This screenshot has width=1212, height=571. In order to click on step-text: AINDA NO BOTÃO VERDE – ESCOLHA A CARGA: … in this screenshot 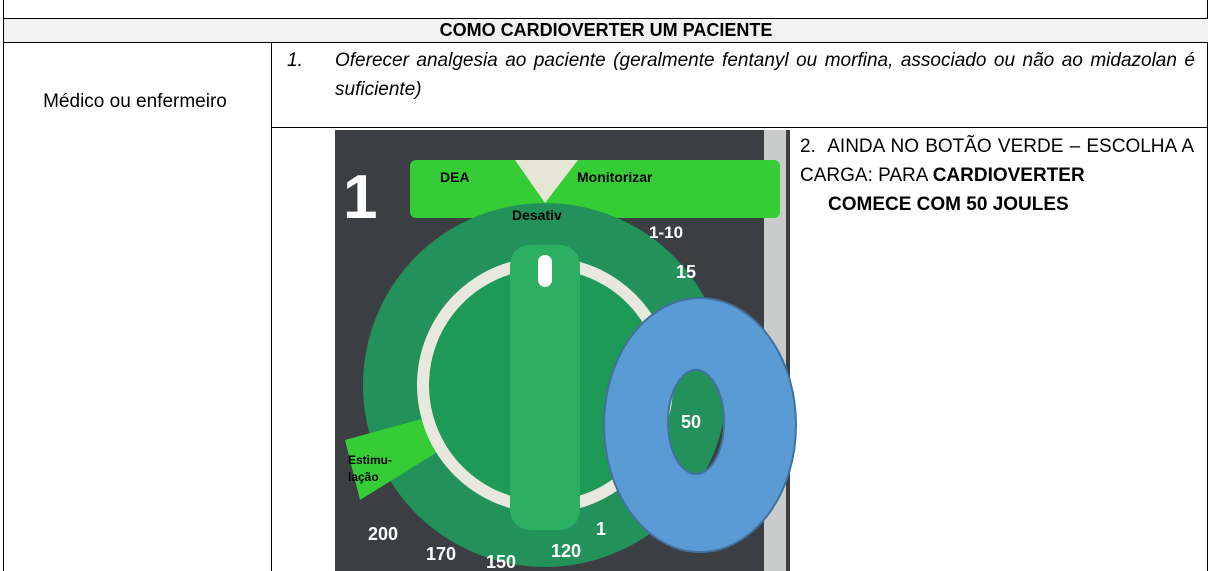, I will do `click(997, 161)`.